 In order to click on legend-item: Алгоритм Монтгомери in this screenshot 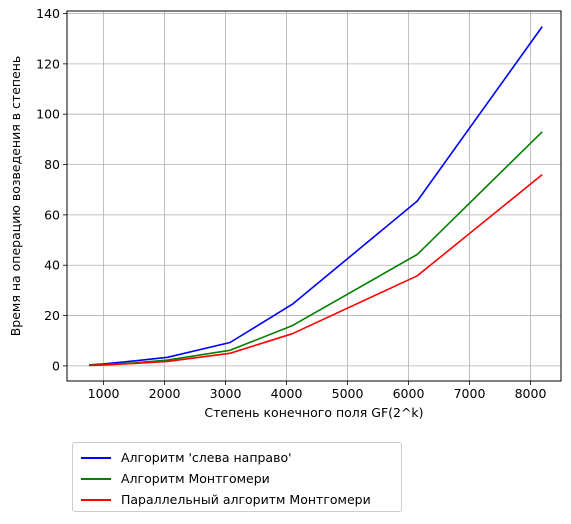, I will do `click(237, 478)`.